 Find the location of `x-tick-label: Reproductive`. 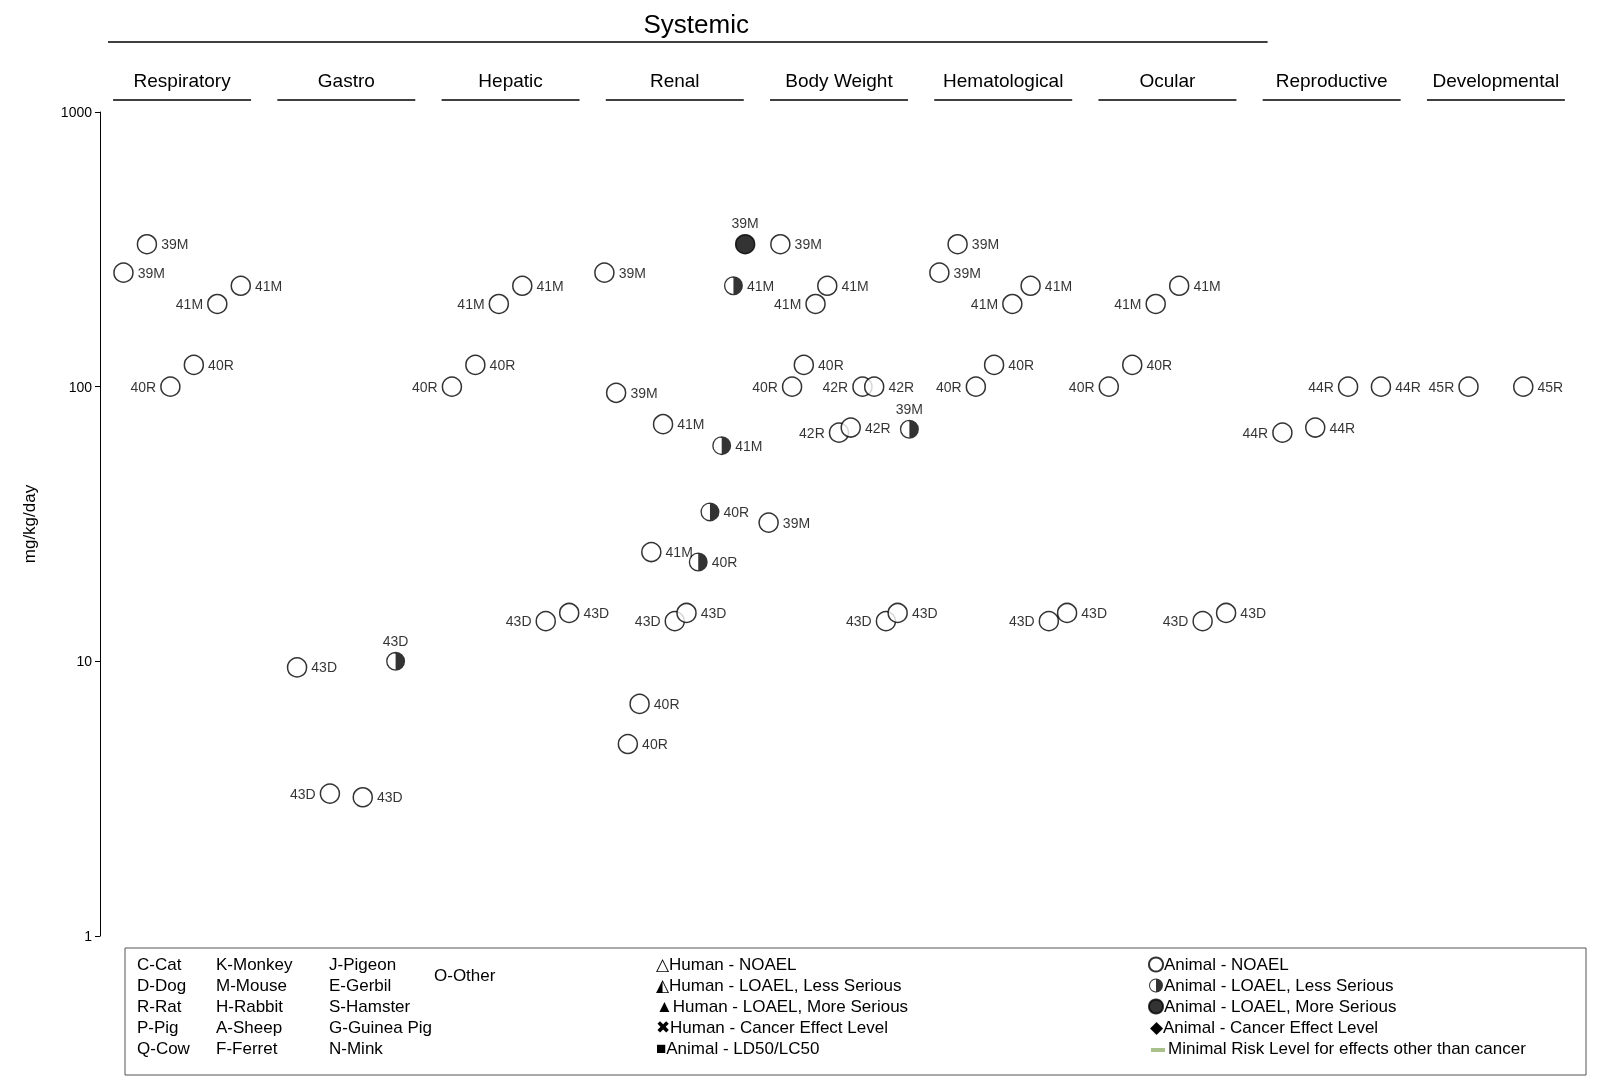

x-tick-label: Reproductive is located at coordinates (1331, 80).